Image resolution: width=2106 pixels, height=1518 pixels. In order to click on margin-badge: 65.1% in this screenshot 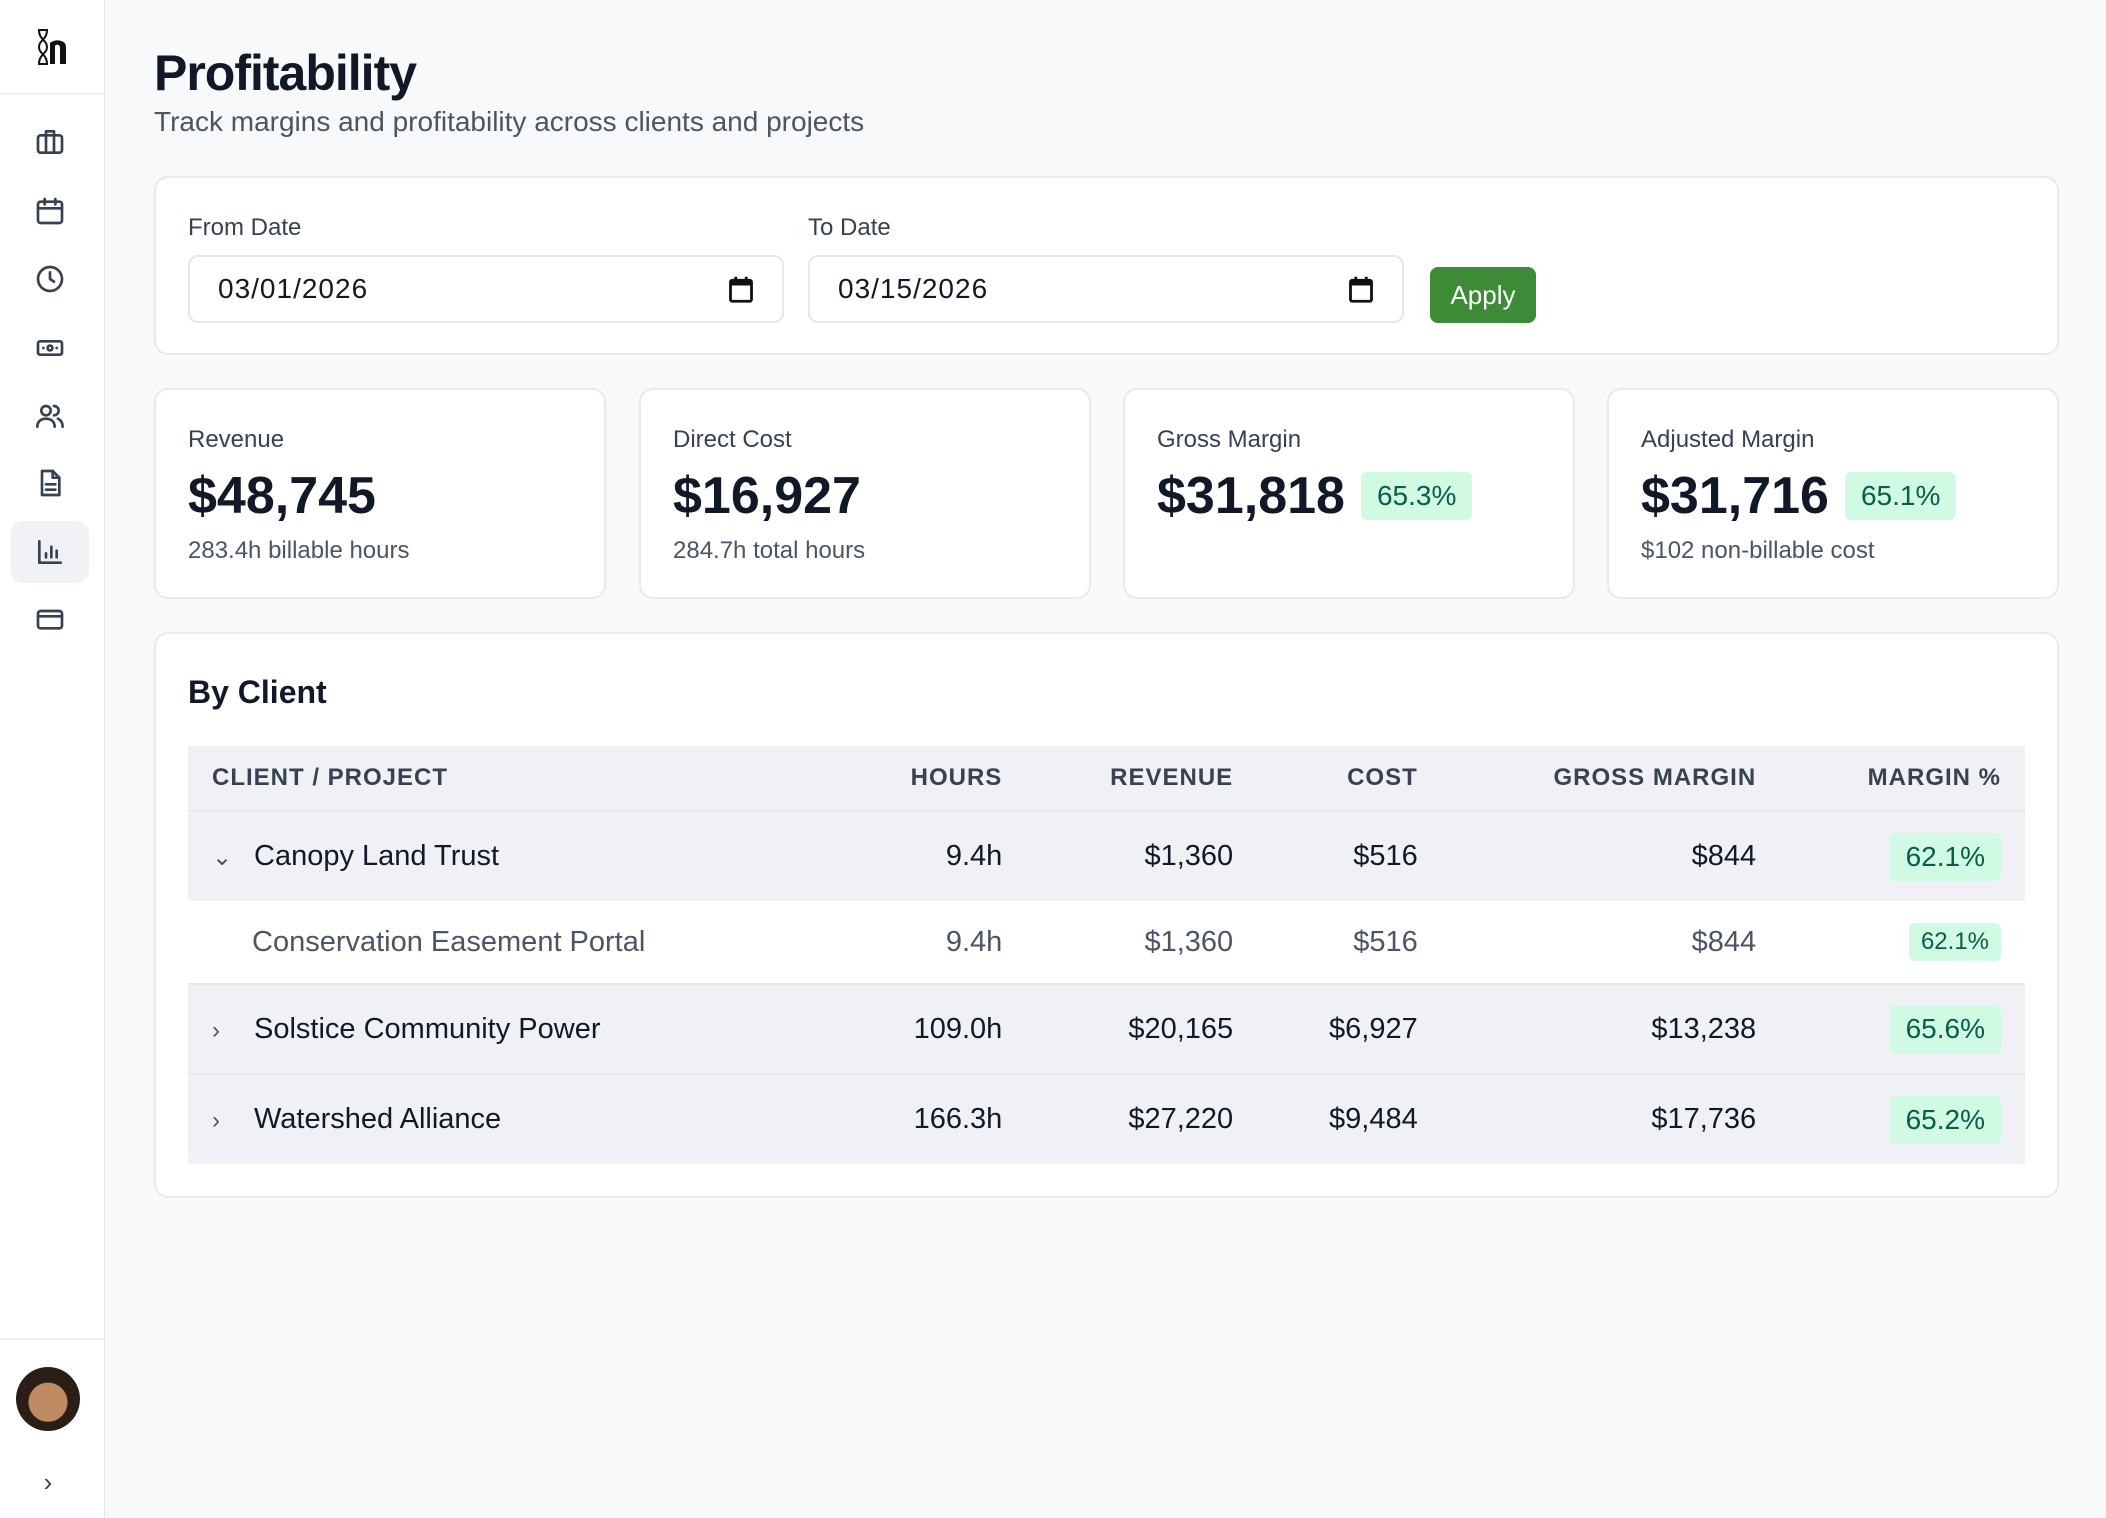, I will do `click(1900, 496)`.